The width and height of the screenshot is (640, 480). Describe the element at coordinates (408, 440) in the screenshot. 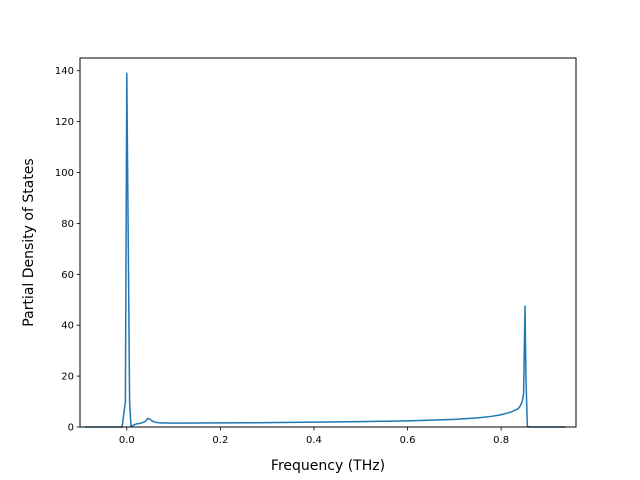

I see `x-tick-label: 0.6` at that location.